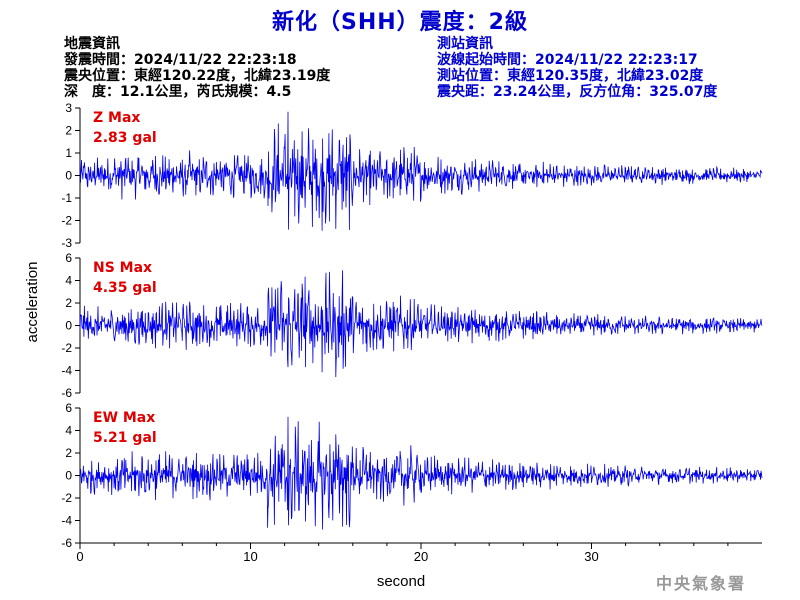 The width and height of the screenshot is (800, 600). What do you see at coordinates (32, 302) in the screenshot?
I see `y-axis-label: acceleration` at bounding box center [32, 302].